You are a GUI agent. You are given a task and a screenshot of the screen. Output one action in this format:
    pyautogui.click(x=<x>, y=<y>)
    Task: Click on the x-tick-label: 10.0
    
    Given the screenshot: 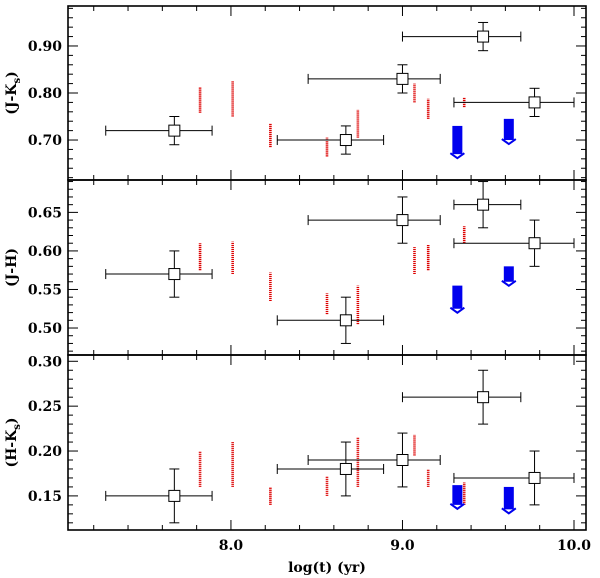 What is the action you would take?
    pyautogui.click(x=574, y=546)
    